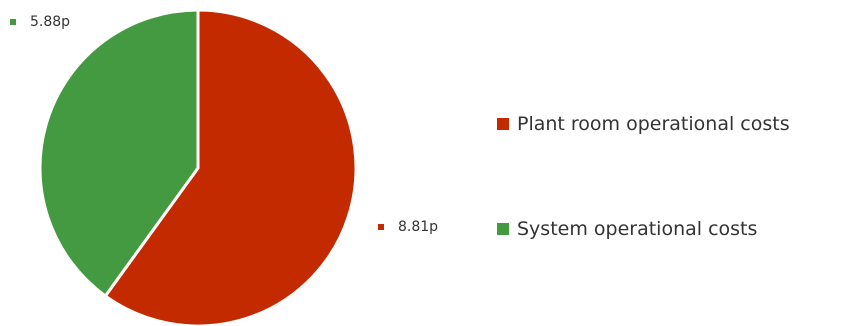 The width and height of the screenshot is (844, 326). Describe the element at coordinates (653, 124) in the screenshot. I see `legend-label-plant-room: Plant room operational costs` at that location.